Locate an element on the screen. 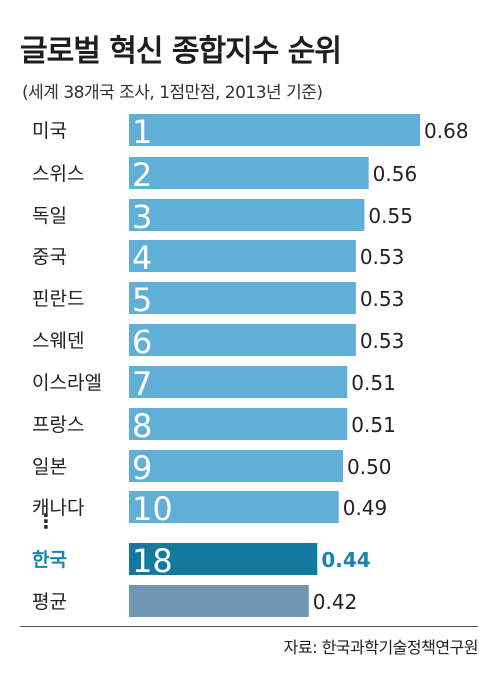 This screenshot has height=677, width=500. category-label: 프랑스 is located at coordinates (58, 425).